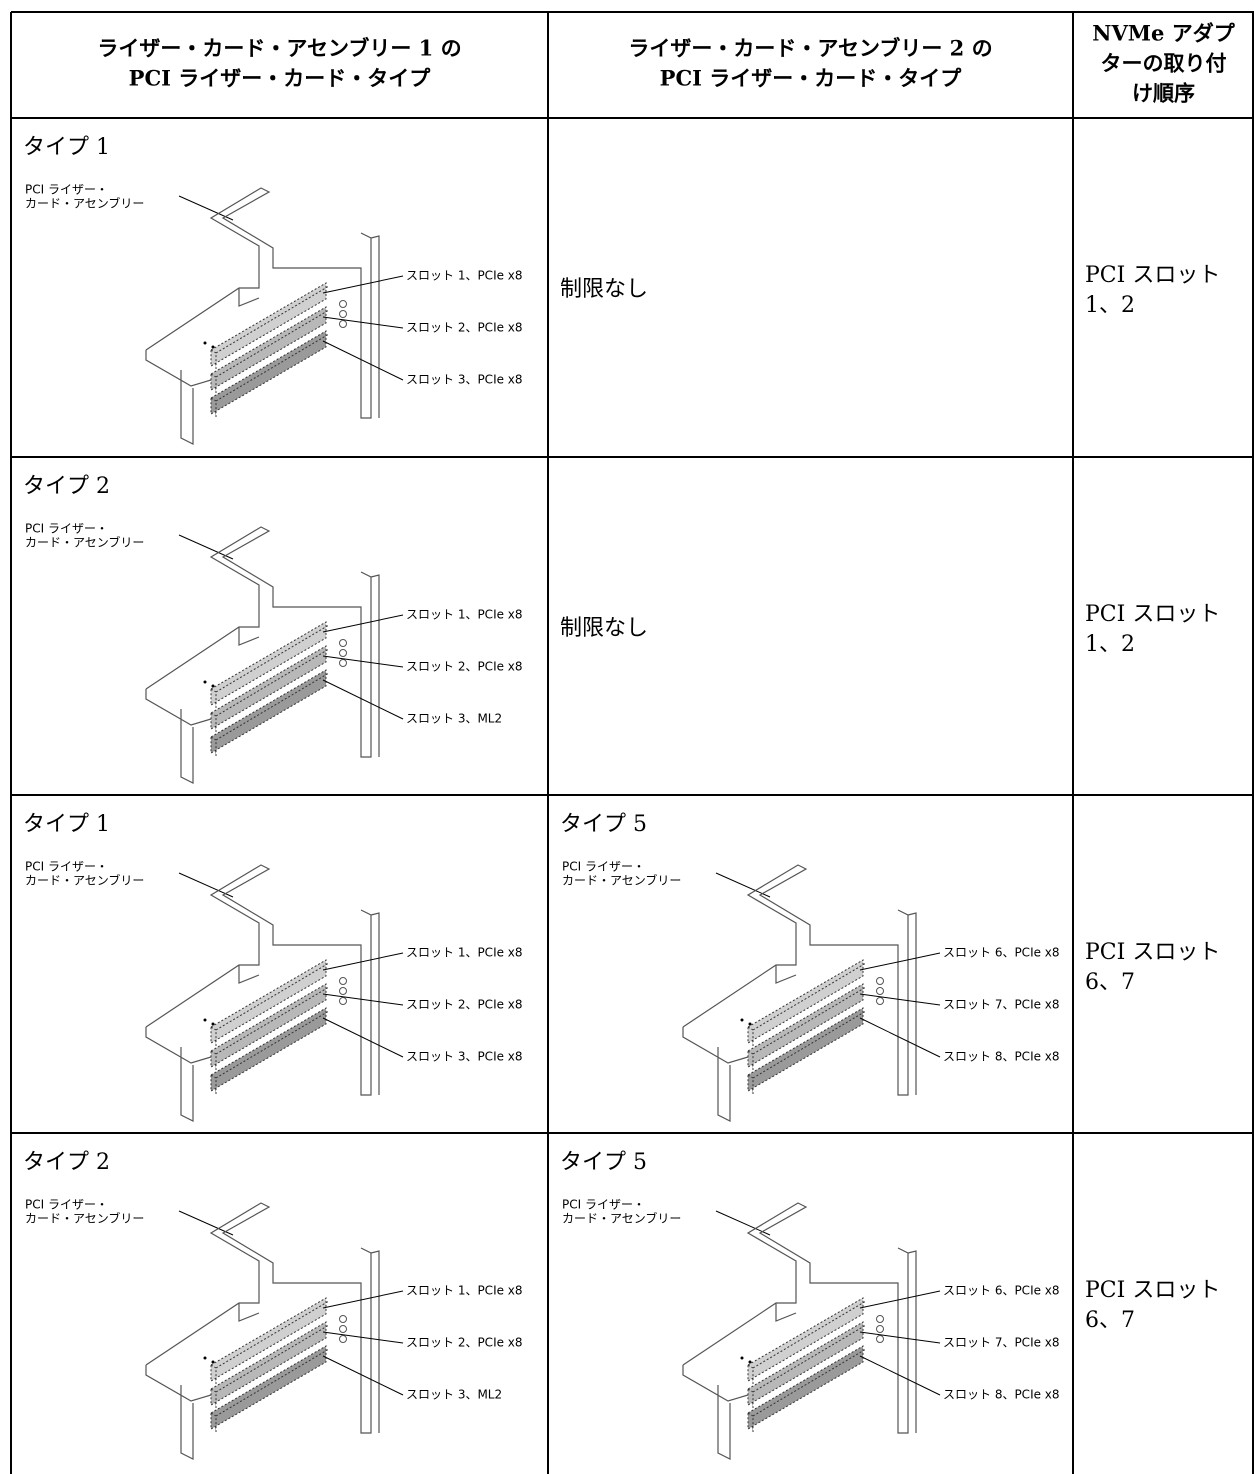  What do you see at coordinates (280, 78) in the screenshot?
I see `header-text: PCI ライザー・カード・タイプ` at bounding box center [280, 78].